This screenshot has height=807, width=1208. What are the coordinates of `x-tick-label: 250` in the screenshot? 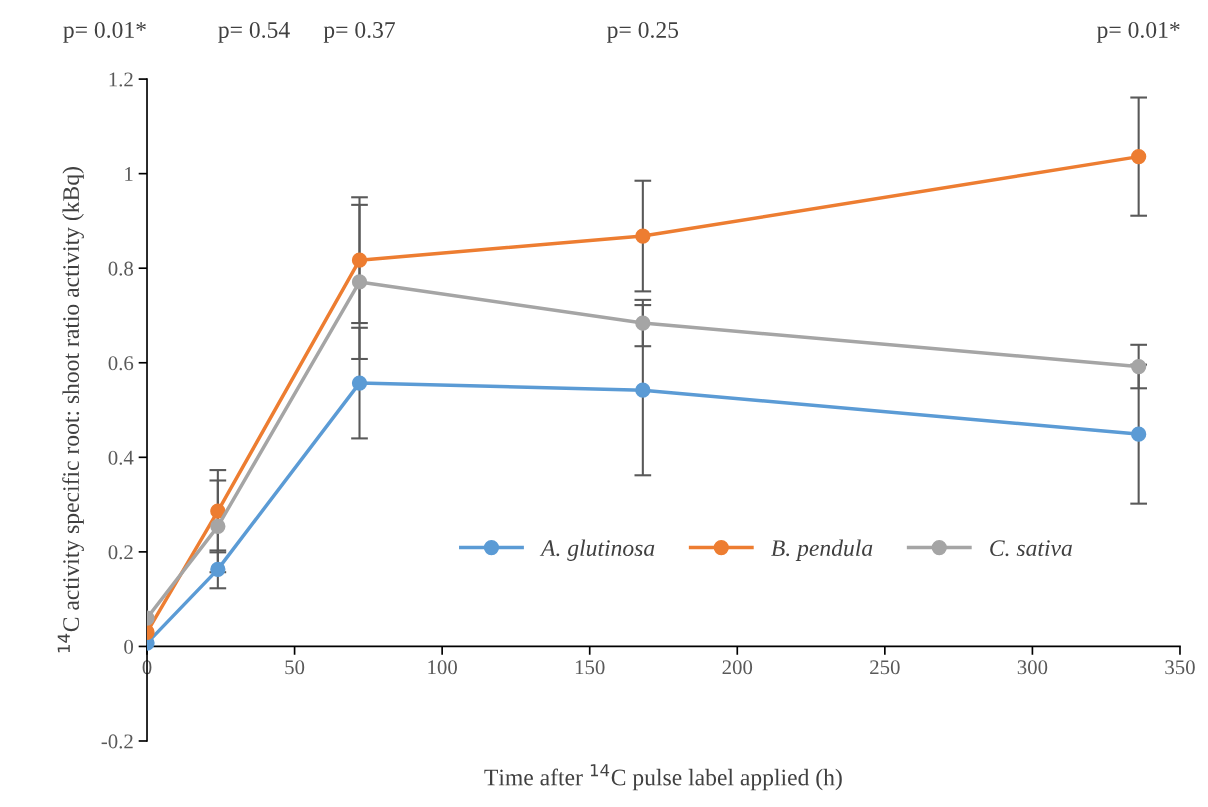 It's located at (885, 667).